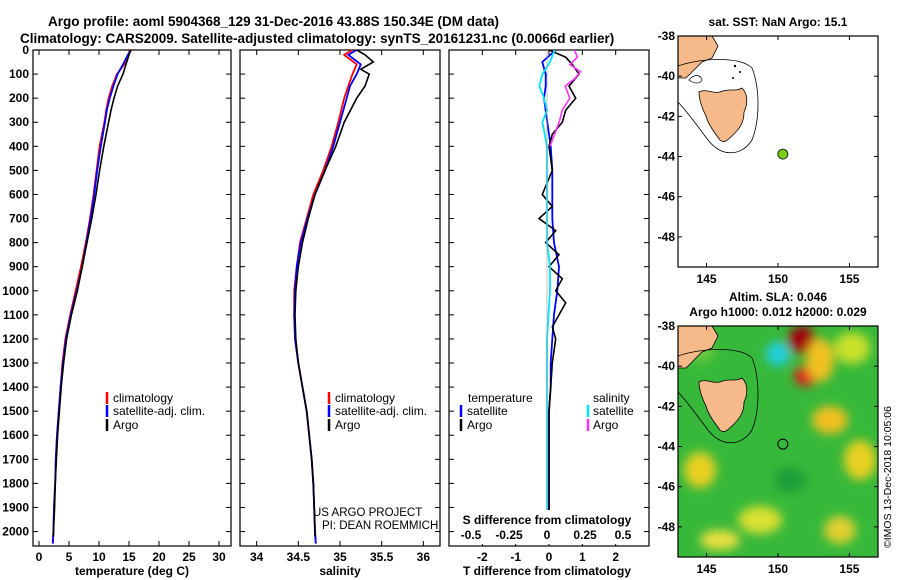 The height and width of the screenshot is (580, 900). Describe the element at coordinates (159, 557) in the screenshot. I see `x-tick-label: 20` at that location.